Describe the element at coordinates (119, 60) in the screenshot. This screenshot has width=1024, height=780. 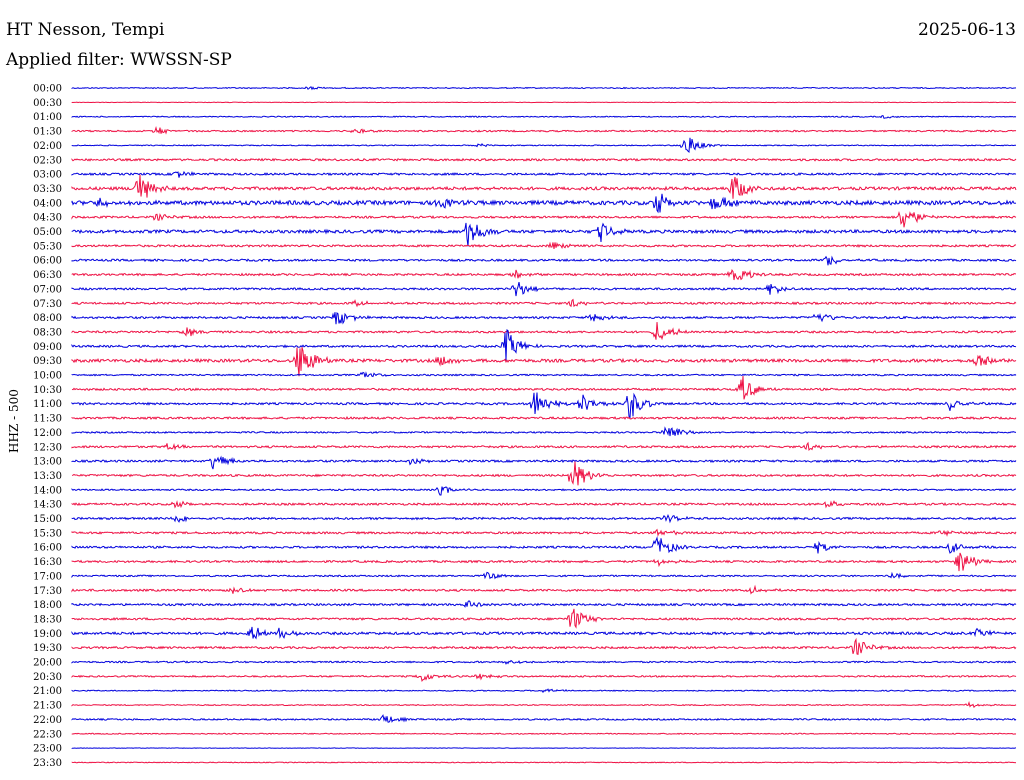
I see `filter-label: Applied filter: WWSSN-SP` at that location.